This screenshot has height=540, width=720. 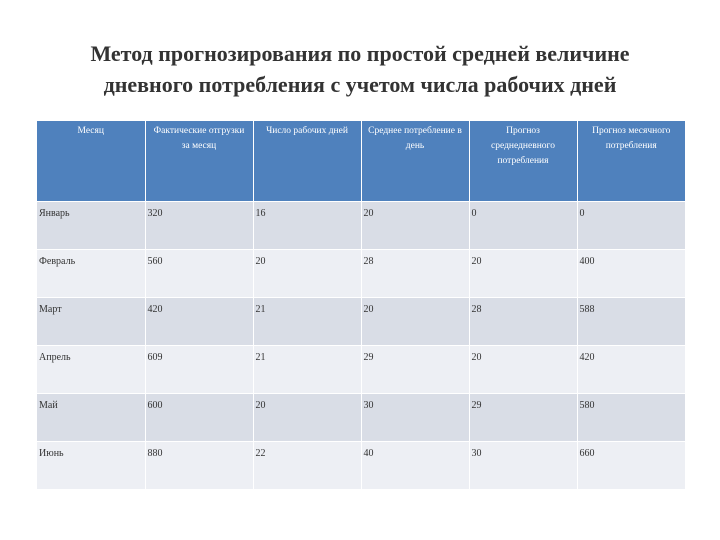 What do you see at coordinates (199, 368) in the screenshot?
I see `cell-actual-shipments: 609` at bounding box center [199, 368].